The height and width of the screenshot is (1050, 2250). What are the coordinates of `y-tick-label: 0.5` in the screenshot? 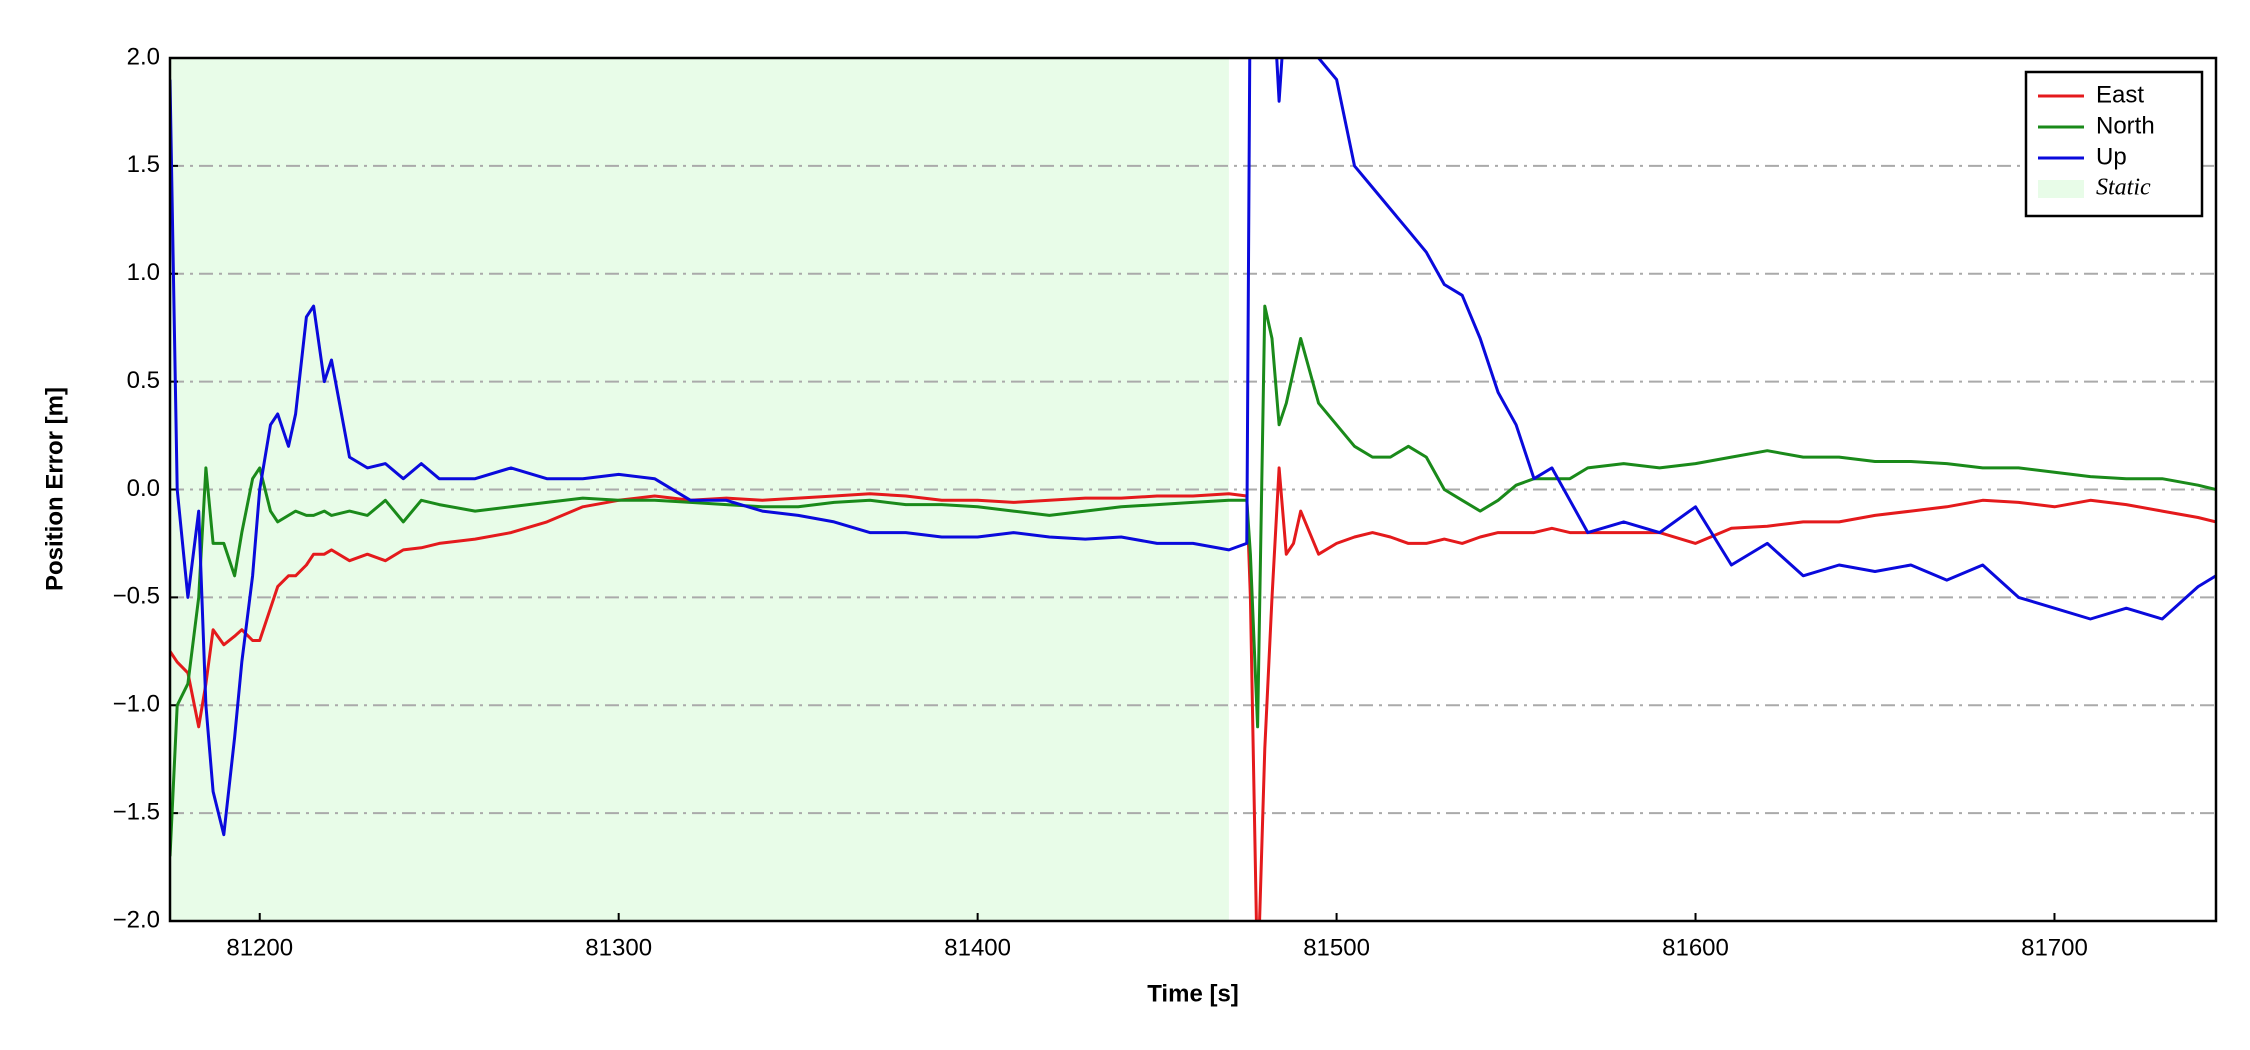 It's located at (143, 380).